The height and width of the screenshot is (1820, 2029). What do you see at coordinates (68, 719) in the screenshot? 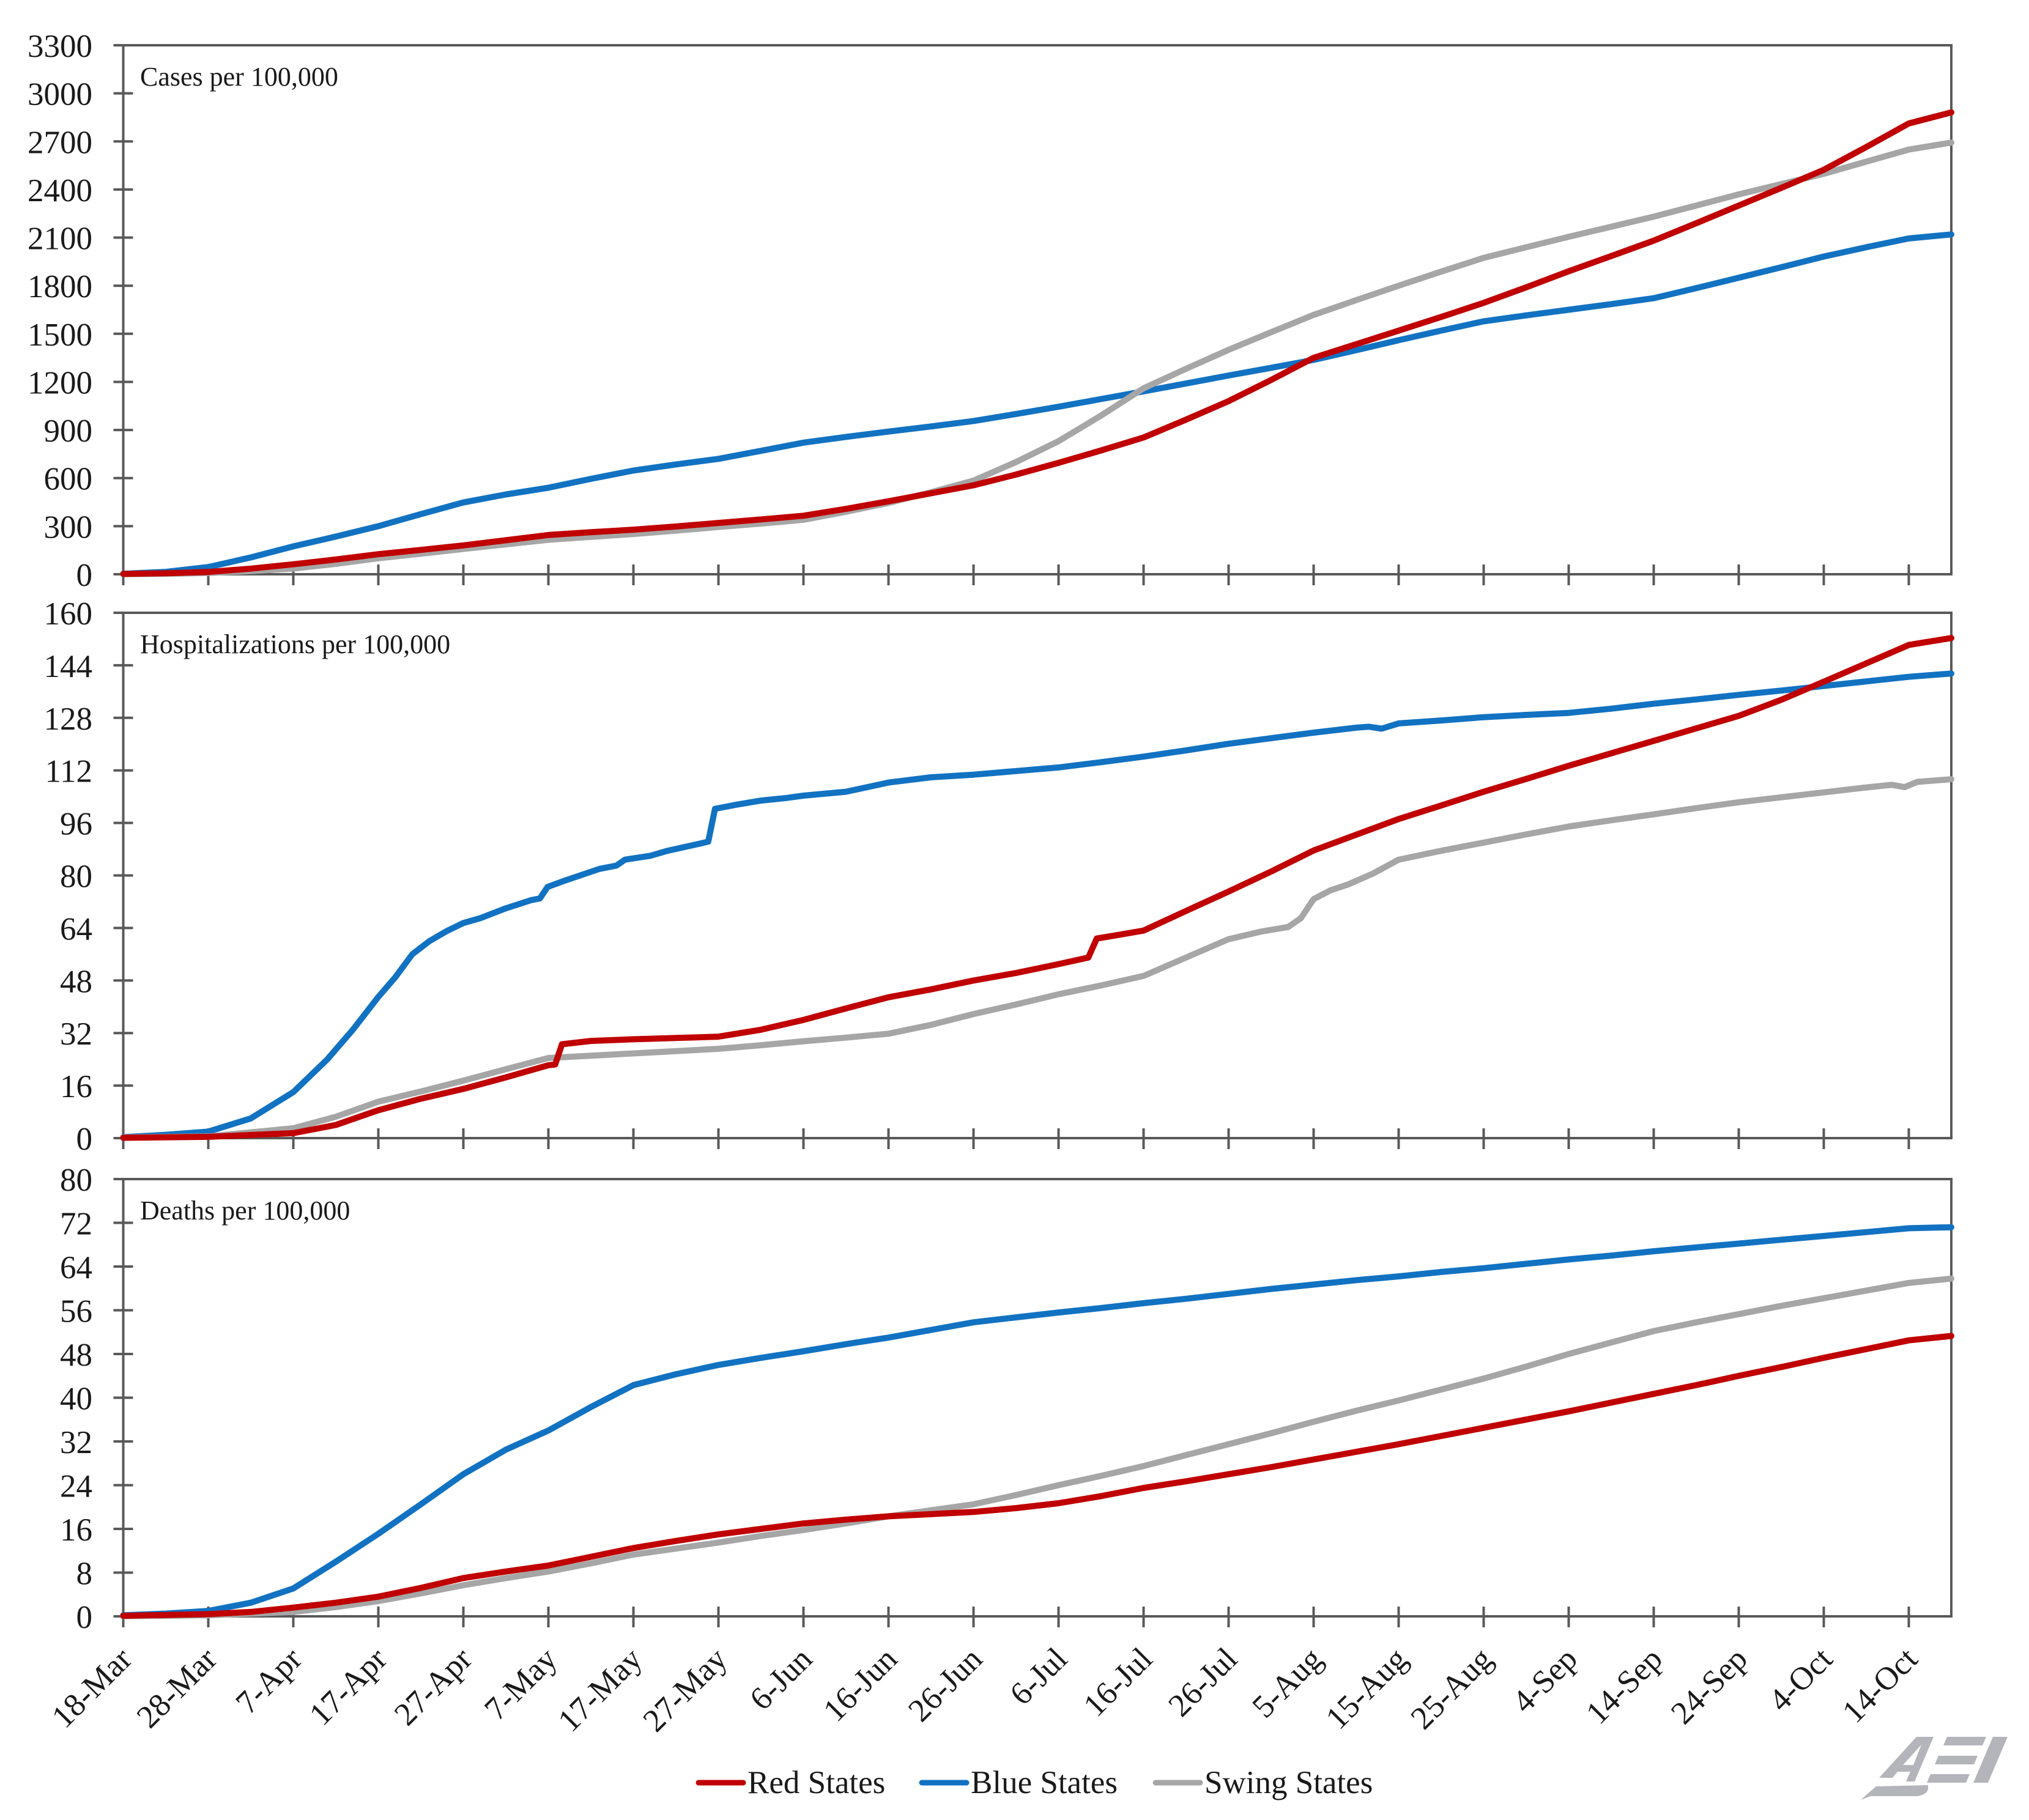
I see `svg-text: 128` at bounding box center [68, 719].